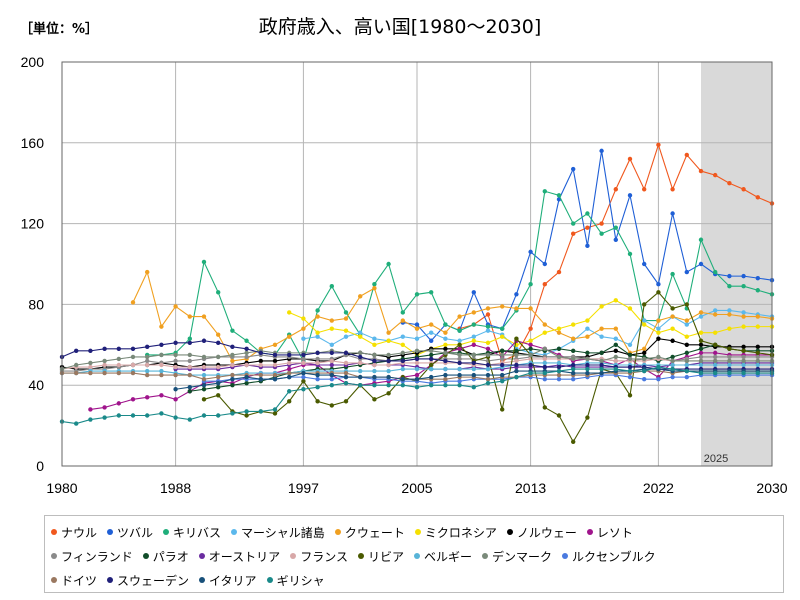 This screenshot has width=800, height=600. Describe the element at coordinates (244, 556) in the screenshot. I see `legend-label: オーストリア` at that location.